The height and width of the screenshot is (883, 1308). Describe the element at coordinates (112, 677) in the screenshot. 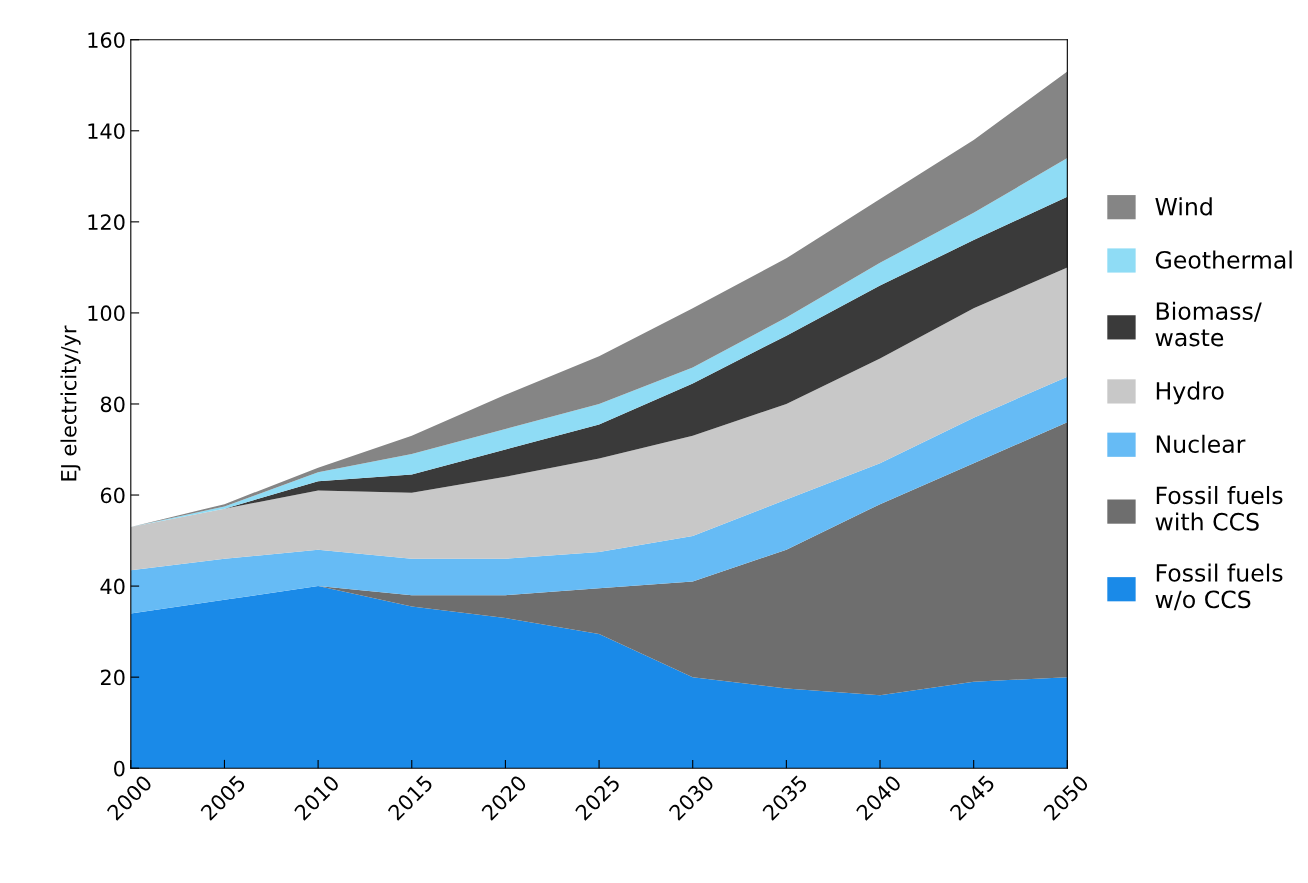

I see `y-tick-label: 20` at that location.